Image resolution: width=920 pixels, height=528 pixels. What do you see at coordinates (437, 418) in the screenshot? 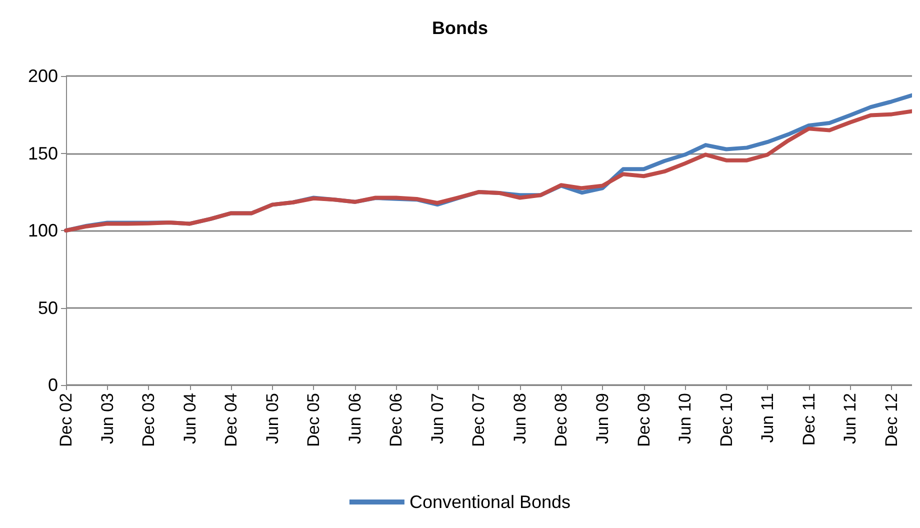
I see `x-tick-label: Jun 07` at bounding box center [437, 418].